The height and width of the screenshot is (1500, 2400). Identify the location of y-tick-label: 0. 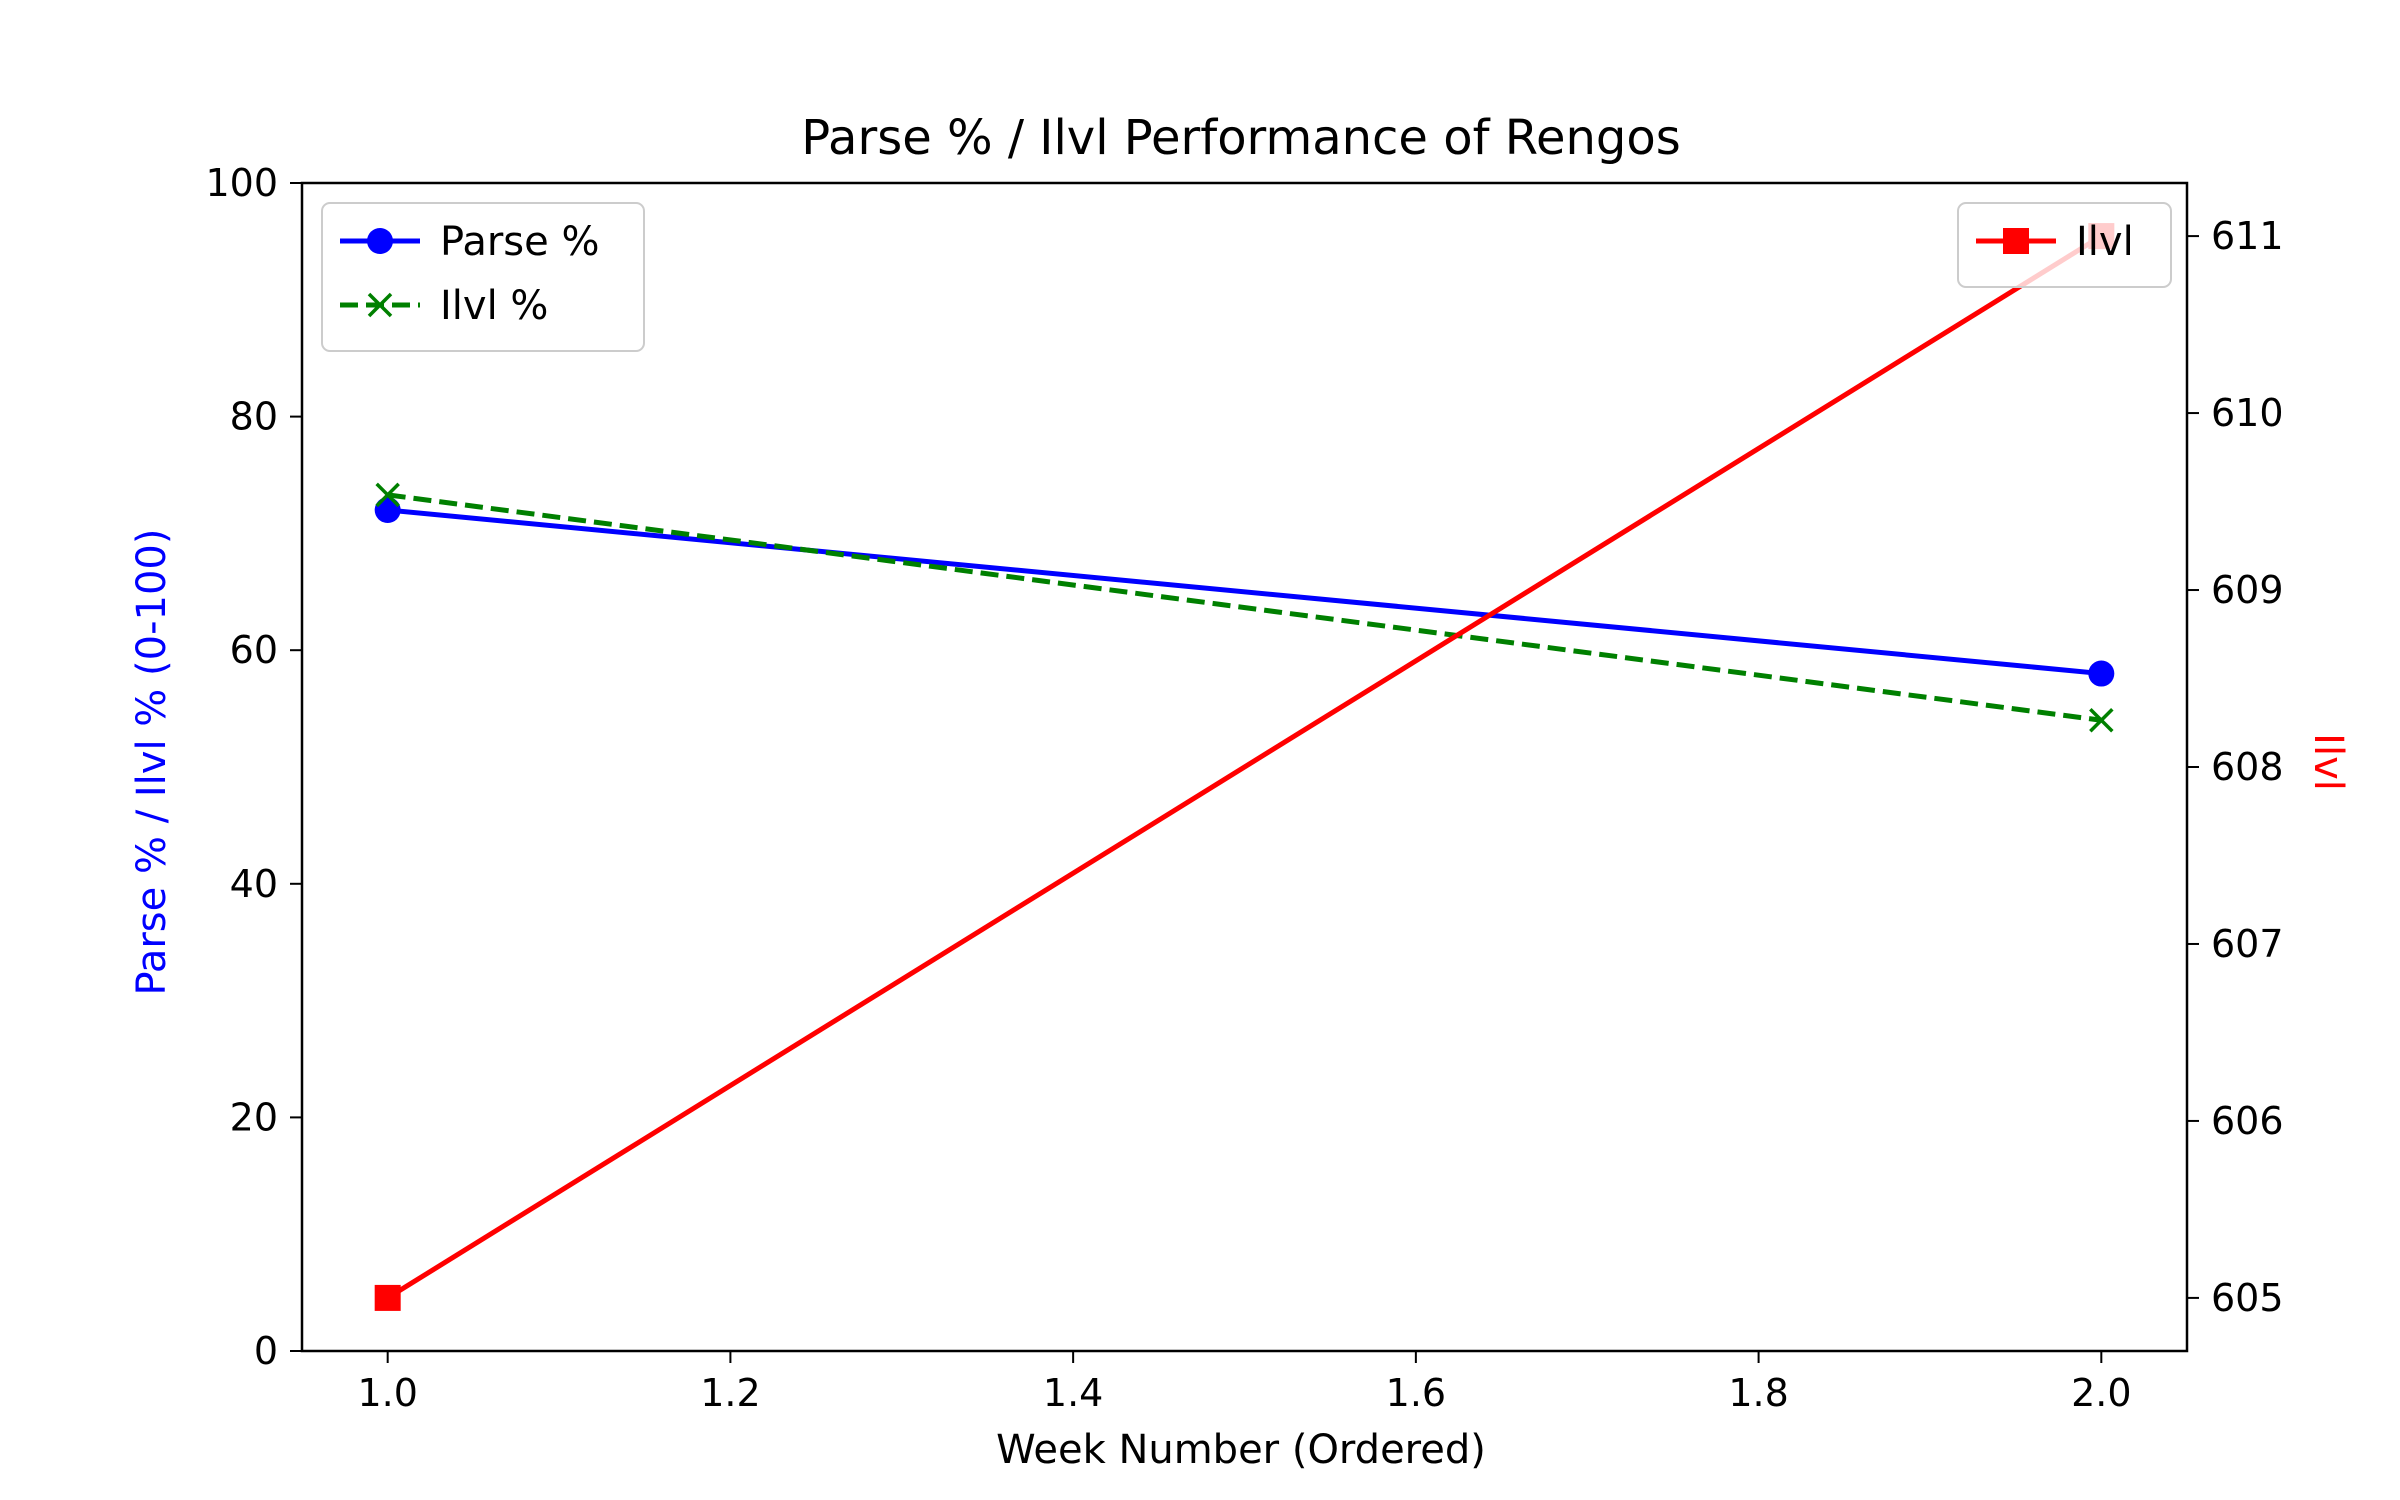
(266, 1351).